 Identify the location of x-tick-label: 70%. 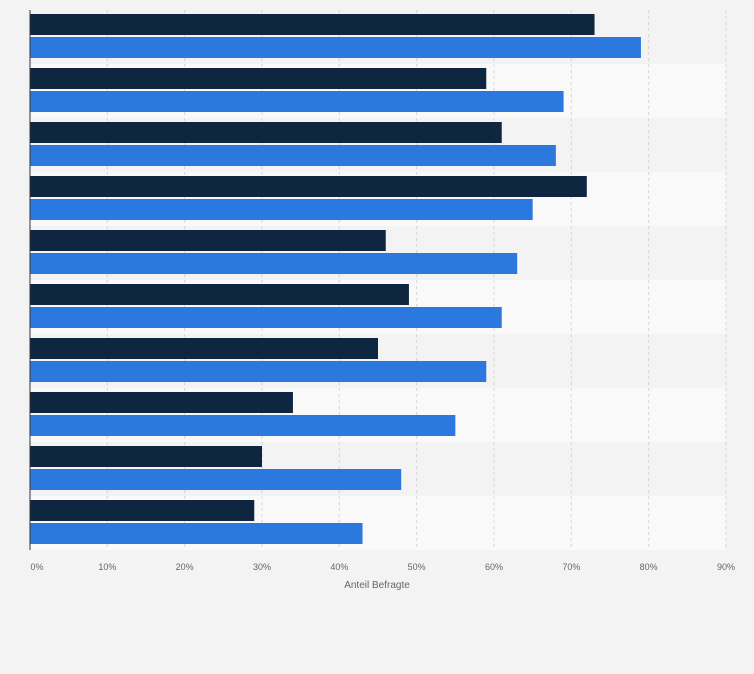
(571, 567).